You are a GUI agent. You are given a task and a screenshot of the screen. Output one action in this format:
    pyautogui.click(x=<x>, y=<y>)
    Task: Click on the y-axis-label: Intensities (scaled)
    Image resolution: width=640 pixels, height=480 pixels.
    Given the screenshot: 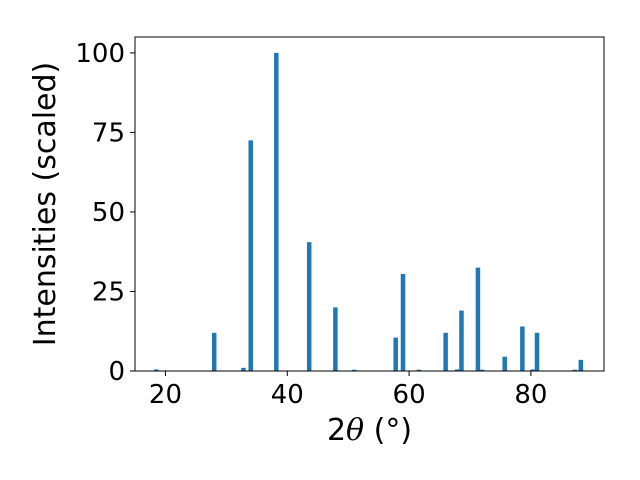 What is the action you would take?
    pyautogui.click(x=45, y=204)
    